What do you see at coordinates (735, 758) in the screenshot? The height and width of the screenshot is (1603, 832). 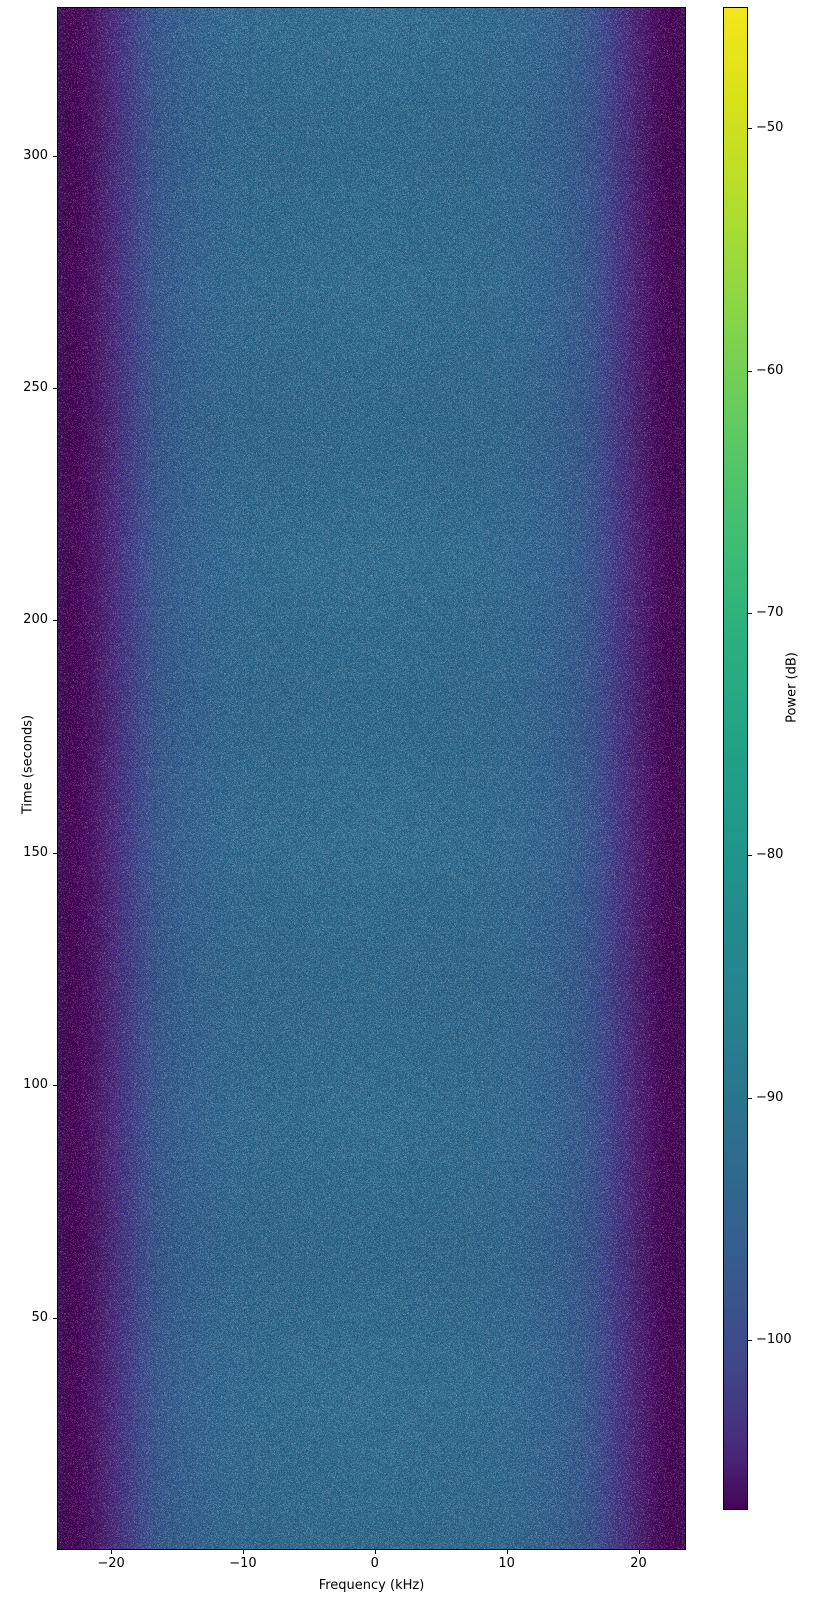 I see `colorbar` at bounding box center [735, 758].